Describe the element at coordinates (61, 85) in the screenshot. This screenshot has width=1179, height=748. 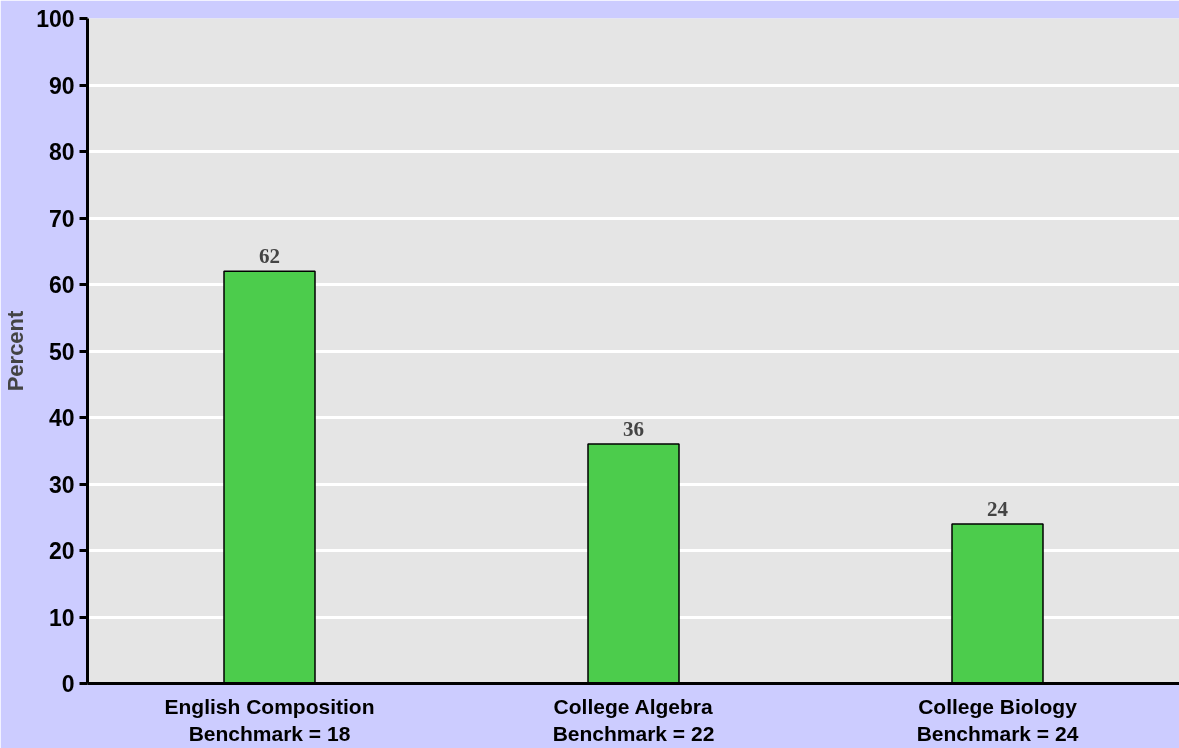
I see `y-tick-label: 90` at that location.